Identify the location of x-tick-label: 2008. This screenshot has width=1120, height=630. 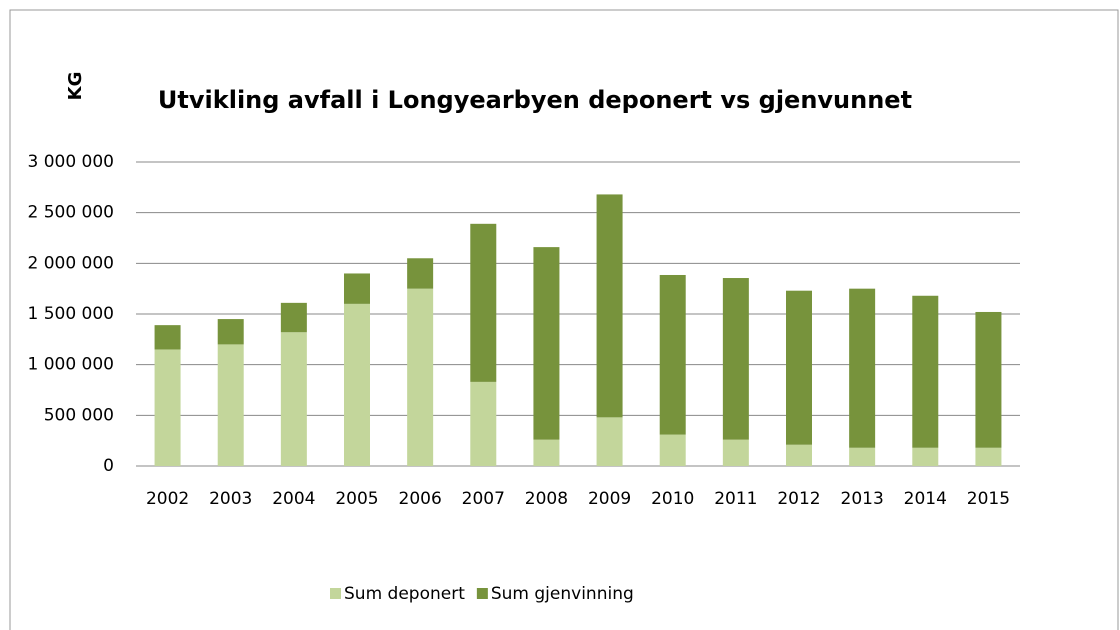
(546, 499).